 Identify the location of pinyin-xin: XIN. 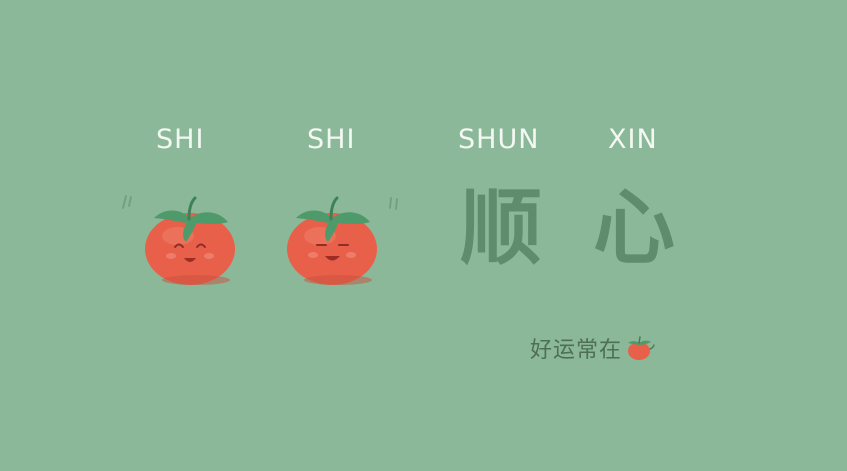
(633, 139).